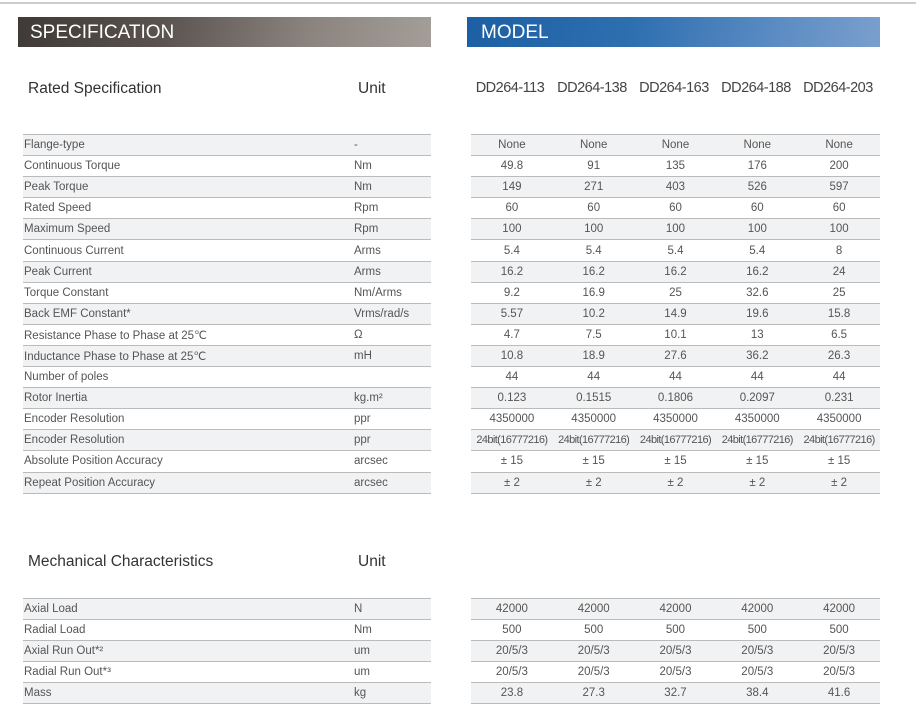 This screenshot has height=723, width=916. What do you see at coordinates (392, 208) in the screenshot?
I see `spec-unit: Rpm` at bounding box center [392, 208].